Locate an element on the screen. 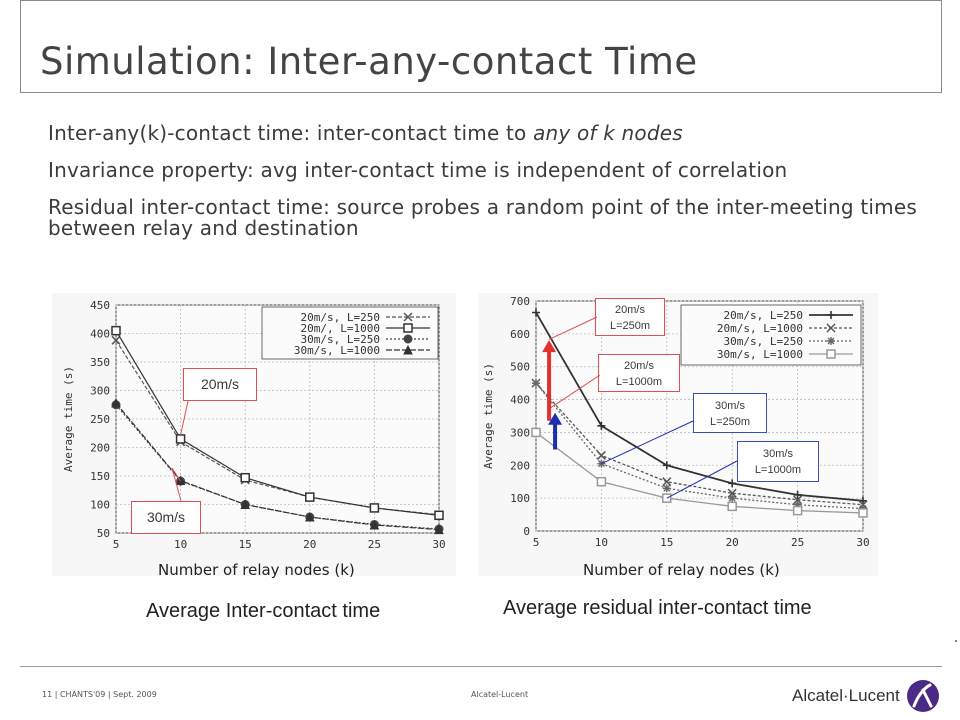 The width and height of the screenshot is (960, 720). logo-emblem-icon is located at coordinates (922, 696).